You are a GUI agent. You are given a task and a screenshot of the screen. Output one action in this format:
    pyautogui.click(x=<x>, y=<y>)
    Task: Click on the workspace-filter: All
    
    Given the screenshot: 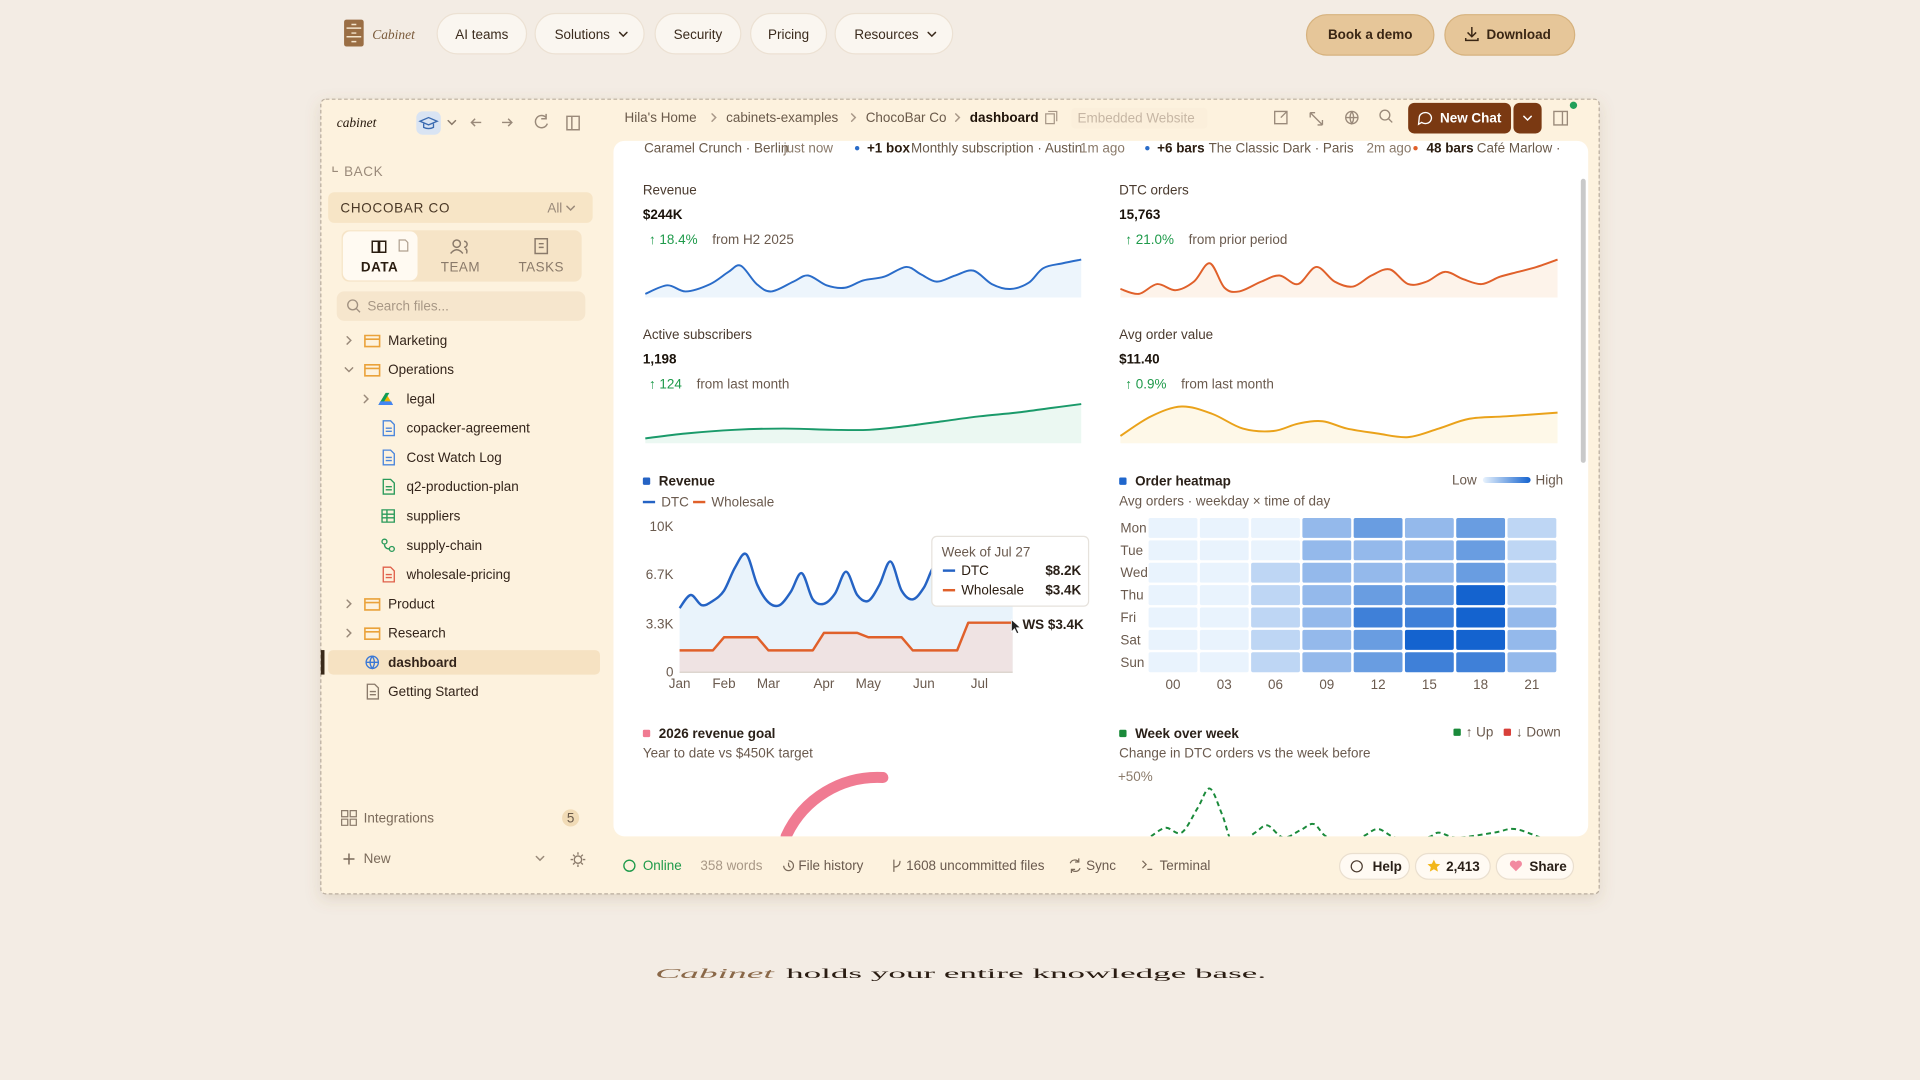 What is the action you would take?
    pyautogui.click(x=554, y=208)
    